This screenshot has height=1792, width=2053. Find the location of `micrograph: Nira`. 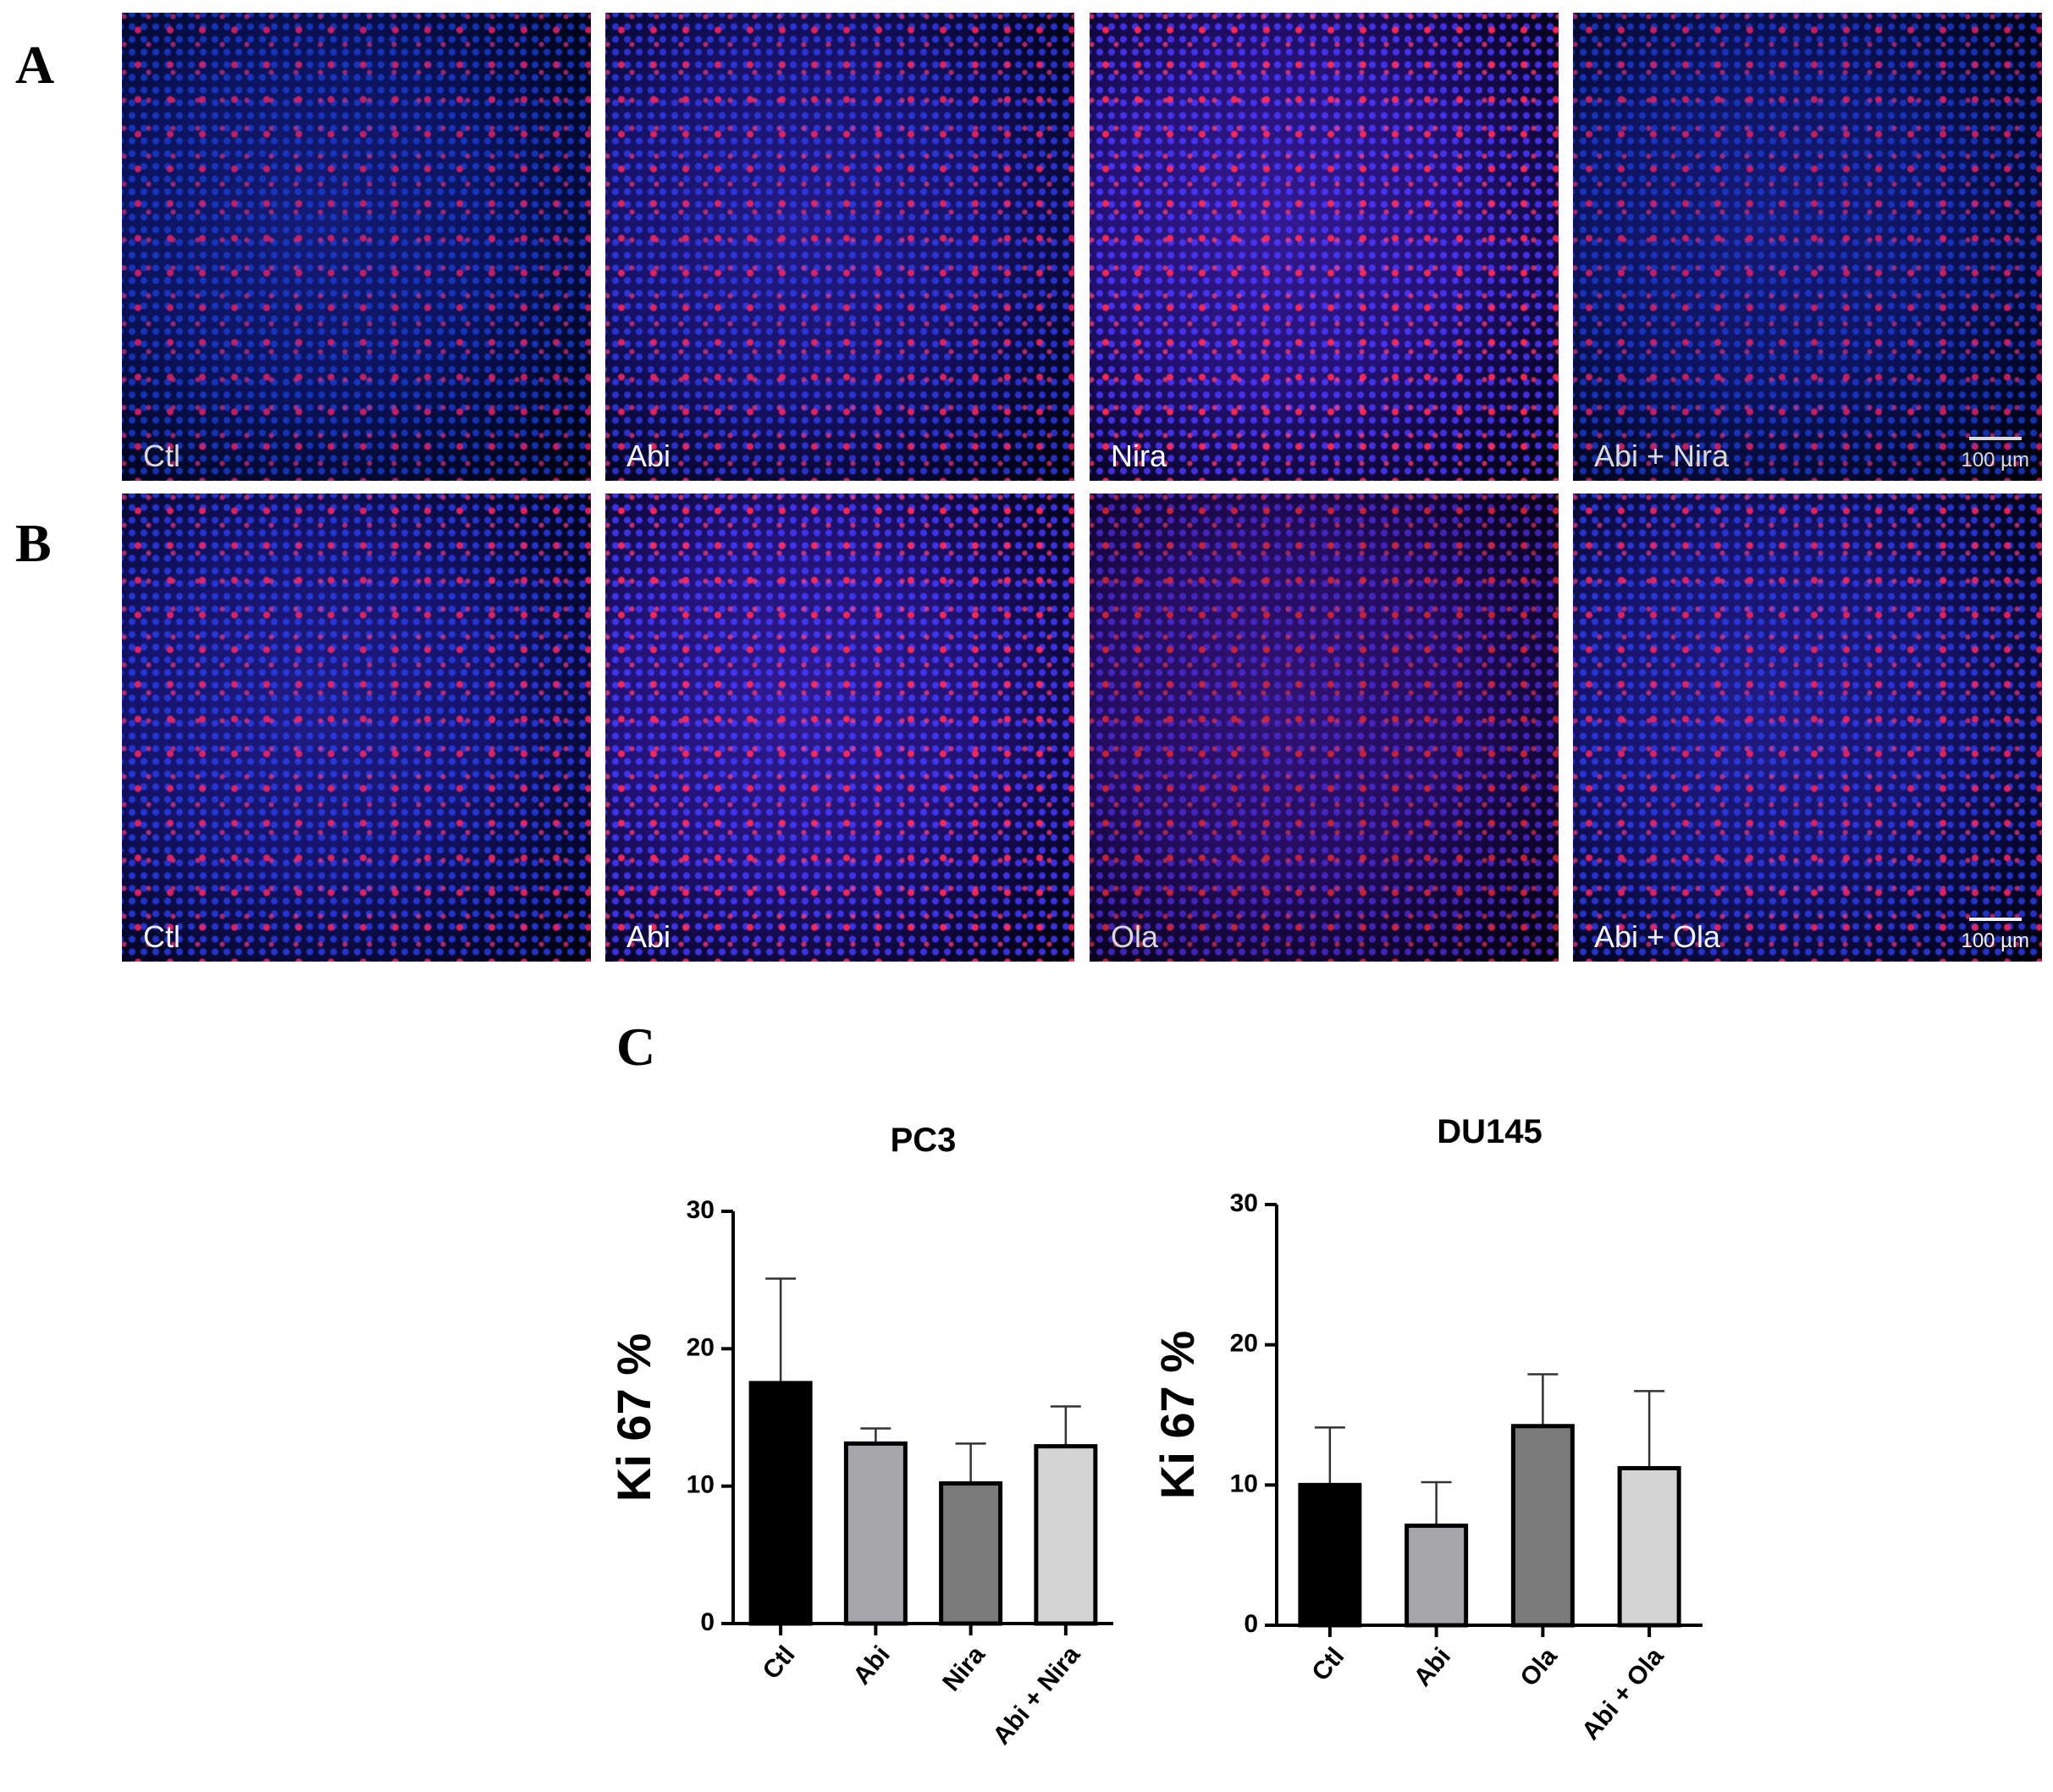

micrograph: Nira is located at coordinates (1324, 247).